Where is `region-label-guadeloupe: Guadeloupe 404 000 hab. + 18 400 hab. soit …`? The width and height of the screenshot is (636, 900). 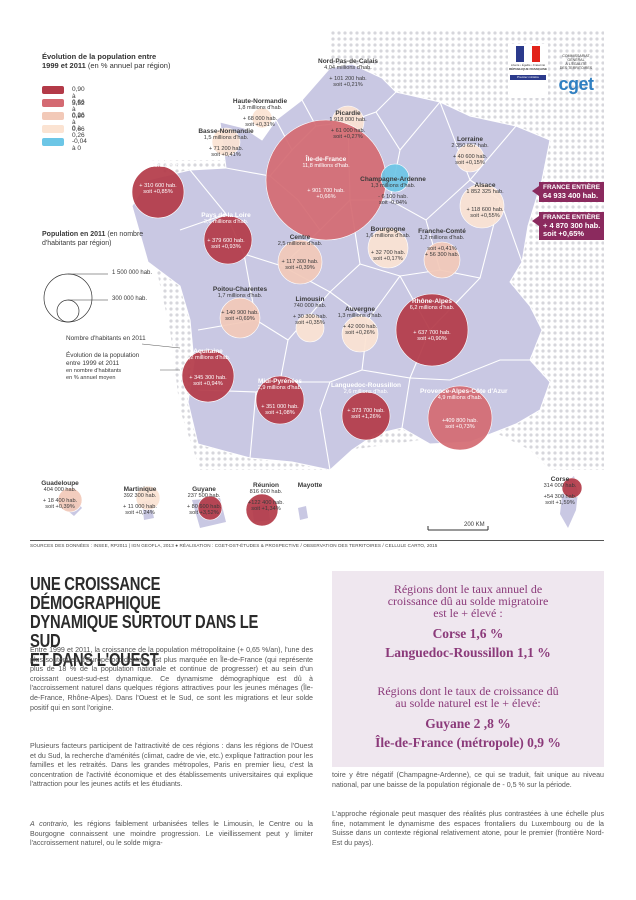 region-label-guadeloupe: Guadeloupe 404 000 hab. + 18 400 hab. soit … is located at coordinates (65, 495).